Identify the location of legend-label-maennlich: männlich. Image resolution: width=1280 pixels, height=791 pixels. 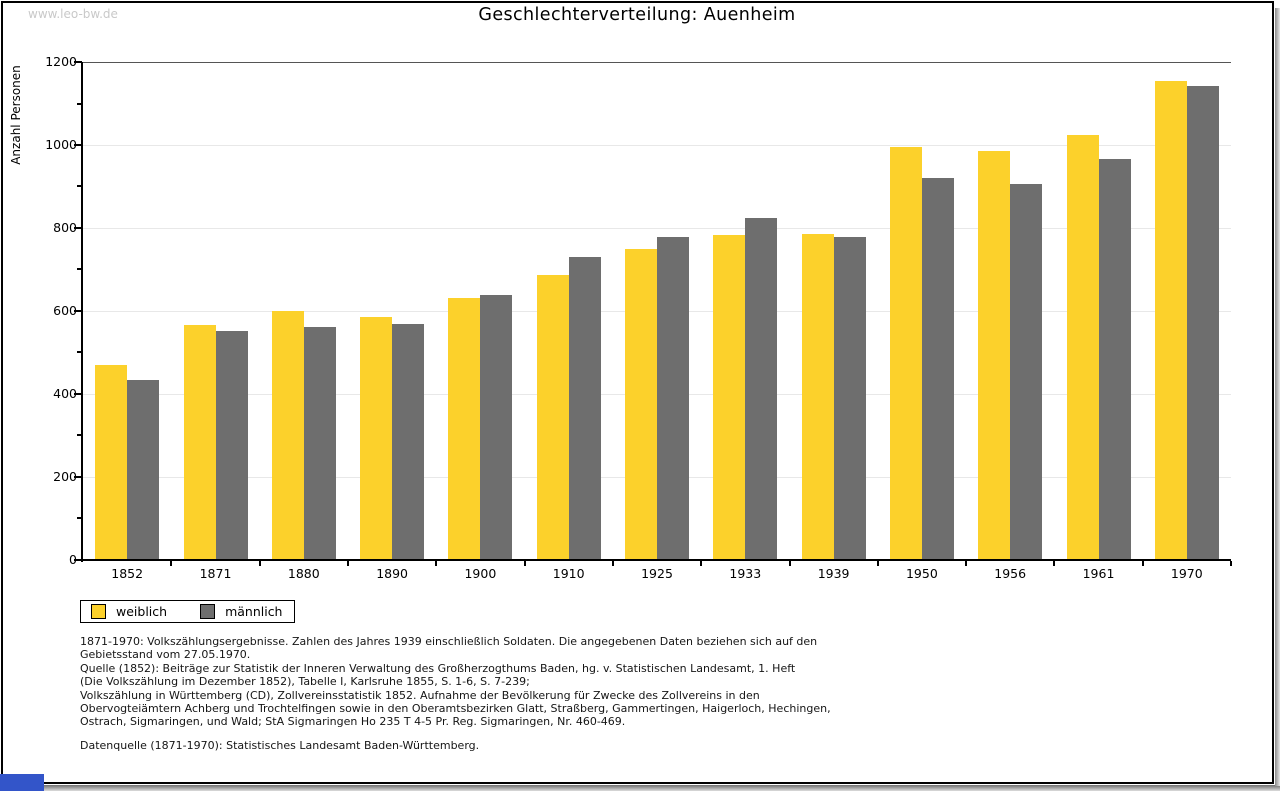
(254, 611).